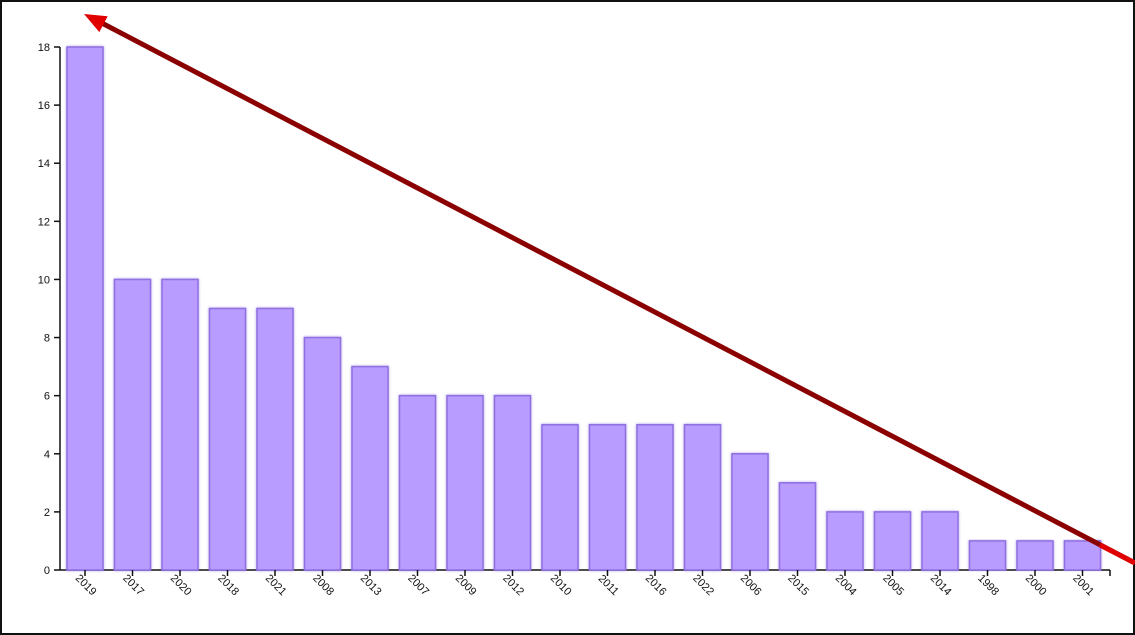  Describe the element at coordinates (47, 455) in the screenshot. I see `y-tick-label: 4` at that location.